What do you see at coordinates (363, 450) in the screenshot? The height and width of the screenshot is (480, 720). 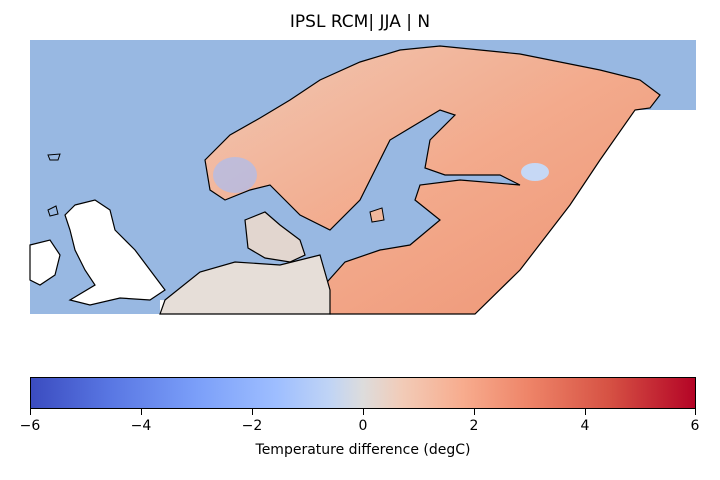 I see `colorbar-label: Temperature difference (degC)` at bounding box center [363, 450].